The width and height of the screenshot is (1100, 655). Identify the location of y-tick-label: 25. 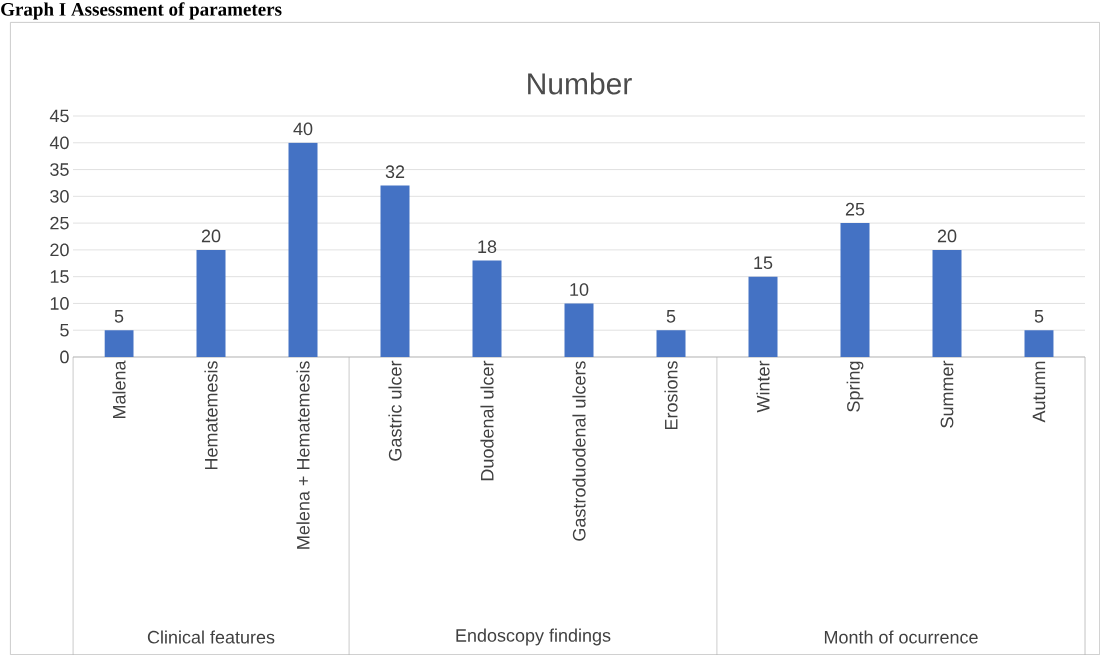
(59, 223).